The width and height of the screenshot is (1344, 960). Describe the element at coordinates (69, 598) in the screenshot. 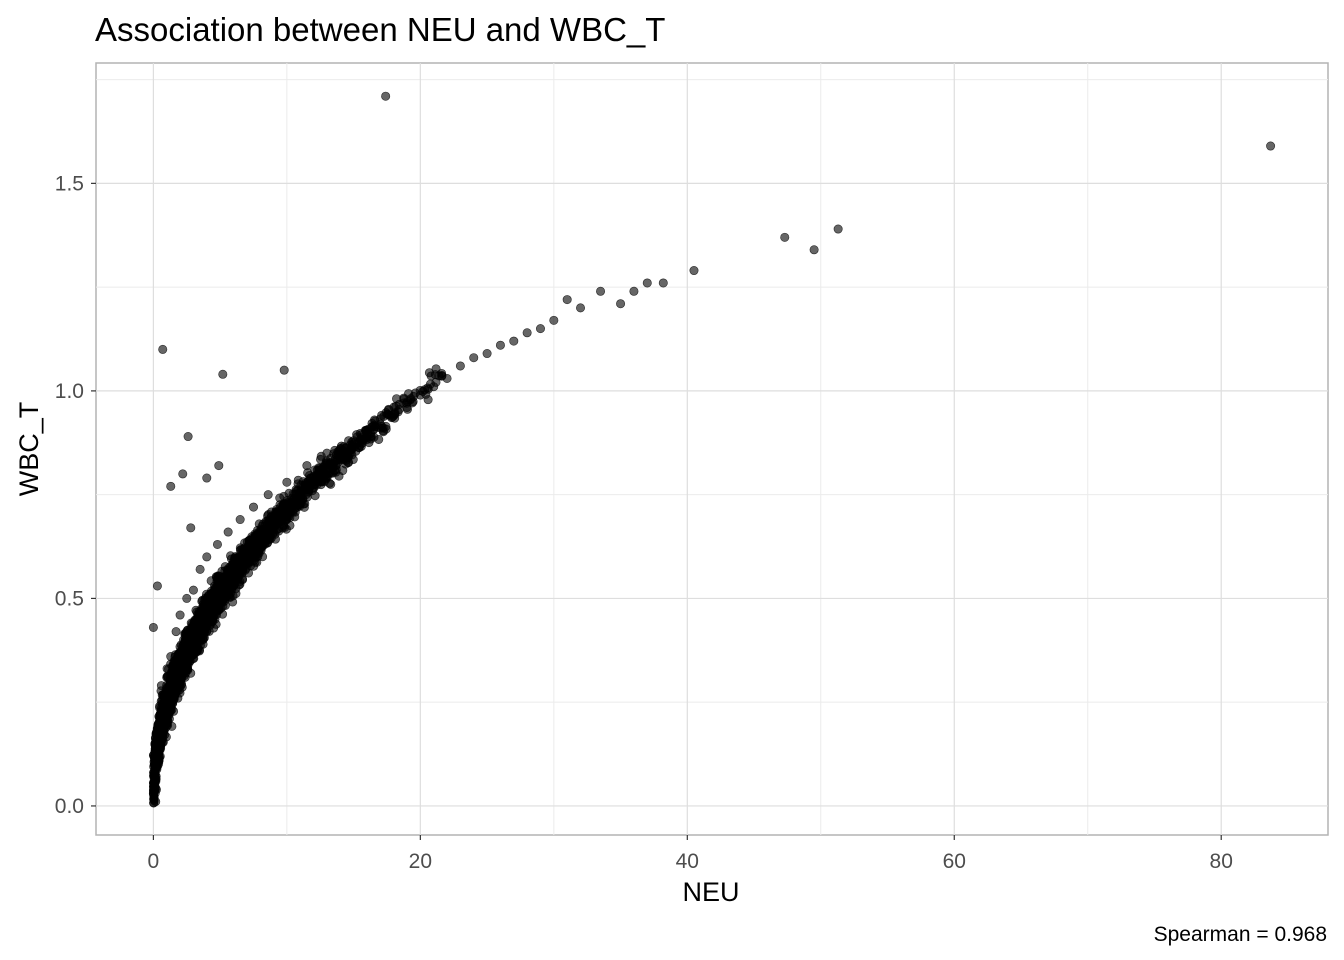

I see `y-tick-label: 0.5` at that location.